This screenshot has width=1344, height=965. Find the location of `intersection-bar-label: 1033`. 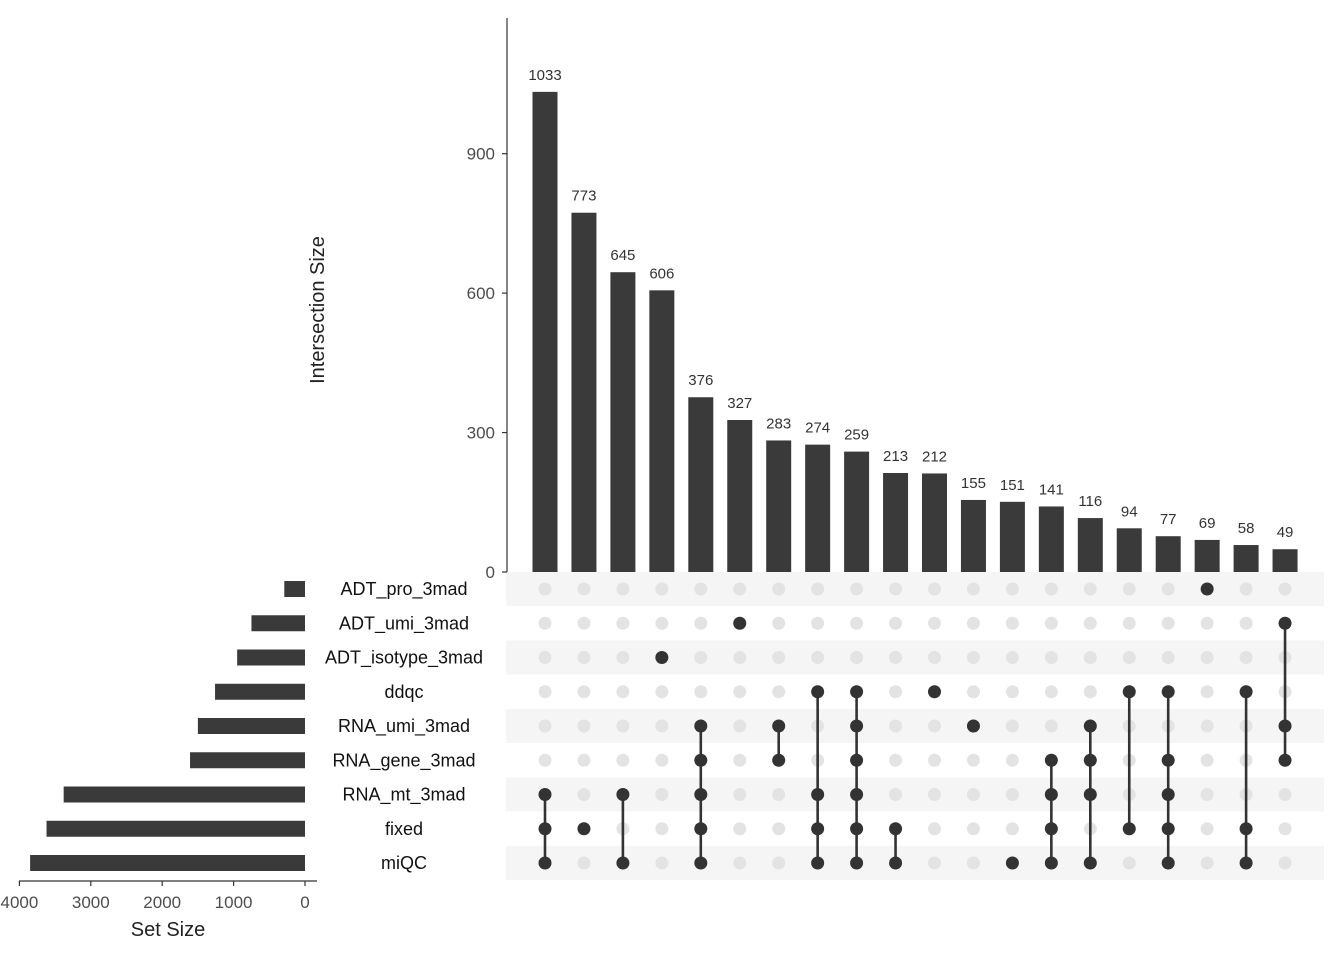

intersection-bar-label: 1033 is located at coordinates (544, 75).